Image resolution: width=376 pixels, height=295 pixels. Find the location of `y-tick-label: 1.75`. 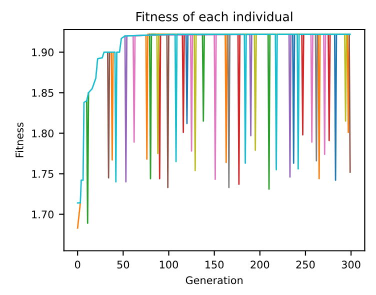

y-tick-label: 1.75 is located at coordinates (43, 174).